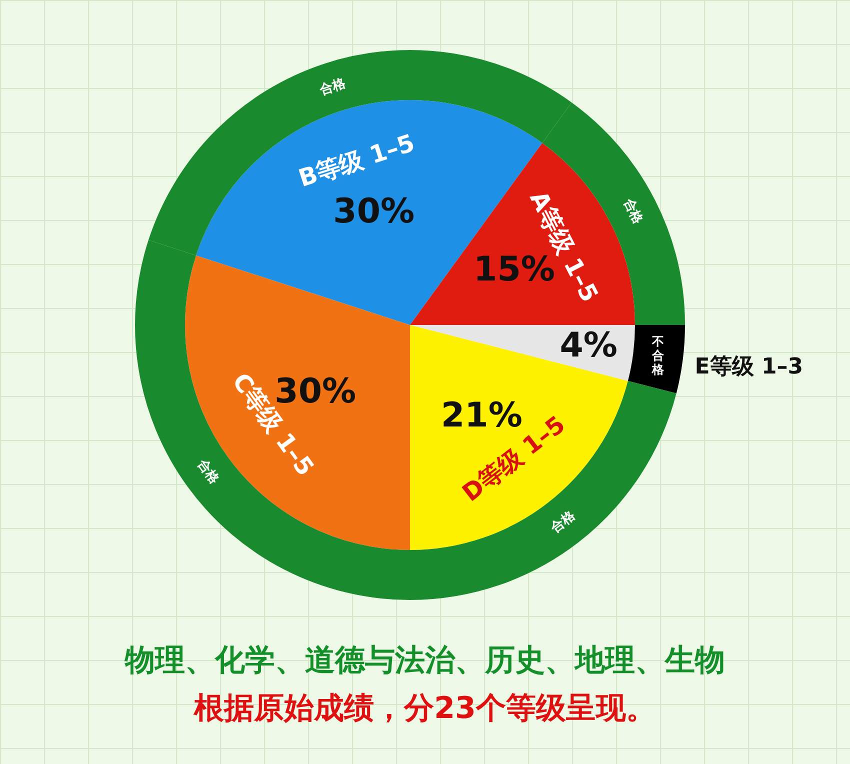  What do you see at coordinates (481, 415) in the screenshot?
I see `data-label: 21%` at bounding box center [481, 415].